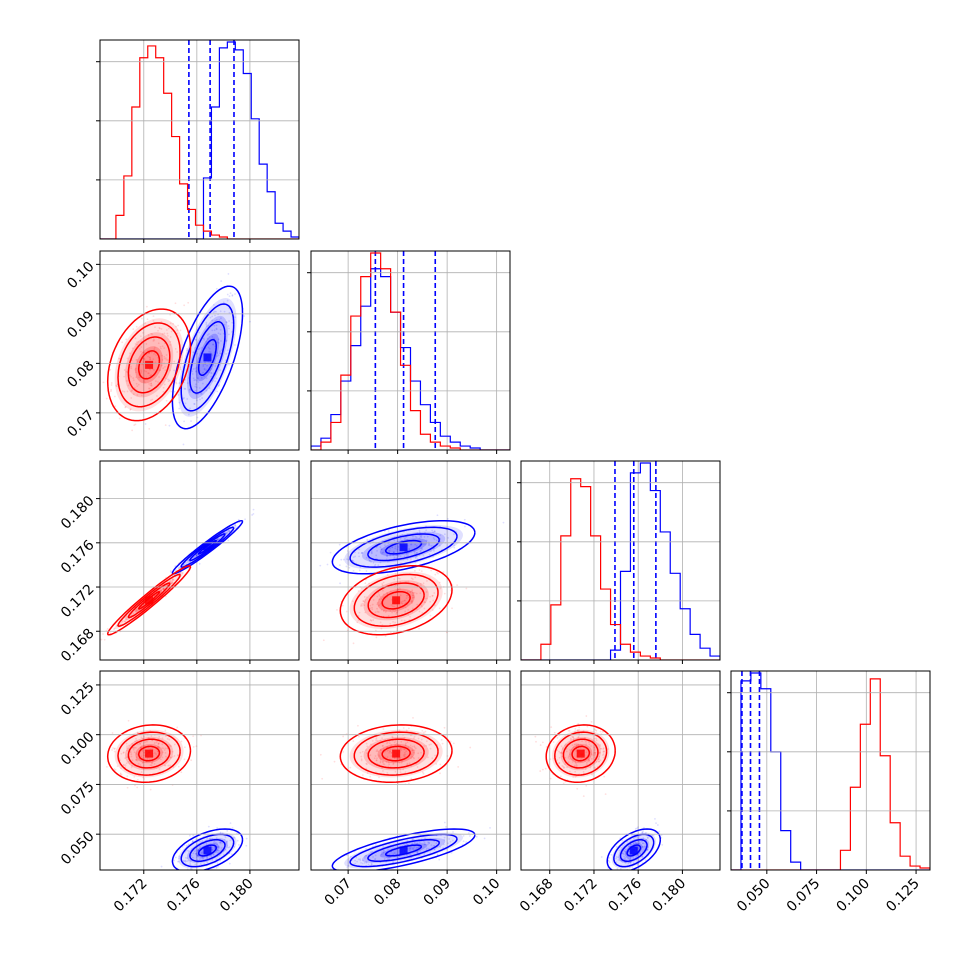 The image size is (970, 970). Describe the element at coordinates (410, 350) in the screenshot. I see `panel-frame` at that location.